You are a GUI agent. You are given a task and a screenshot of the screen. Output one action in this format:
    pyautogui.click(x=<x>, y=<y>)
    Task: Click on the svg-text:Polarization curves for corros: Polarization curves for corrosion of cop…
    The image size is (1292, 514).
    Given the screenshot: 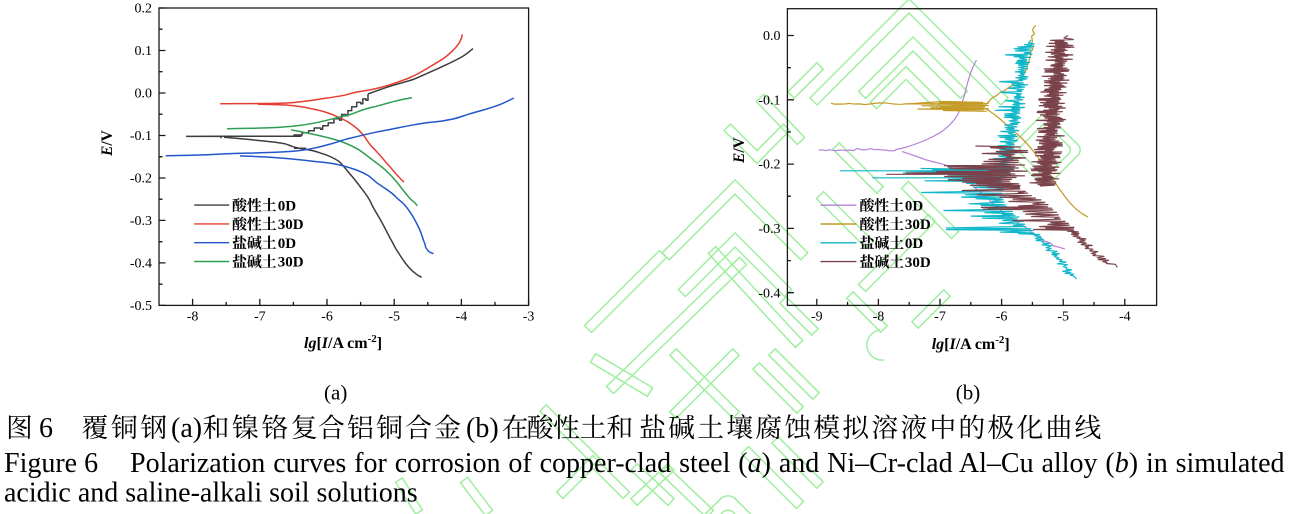 What is the action you would take?
    pyautogui.click(x=707, y=463)
    